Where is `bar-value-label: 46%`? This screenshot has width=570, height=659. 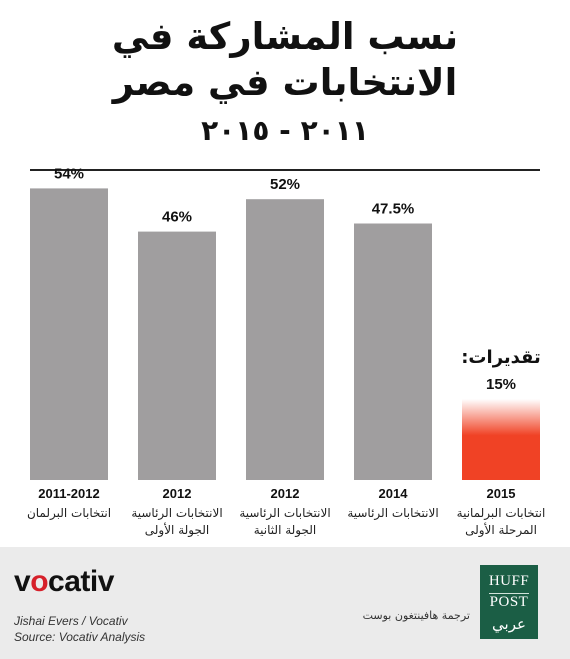 bar-value-label: 46% is located at coordinates (177, 217).